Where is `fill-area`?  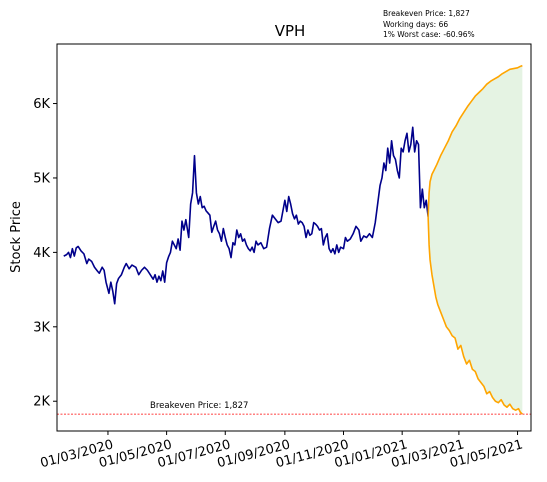 fill-area is located at coordinates (475, 240).